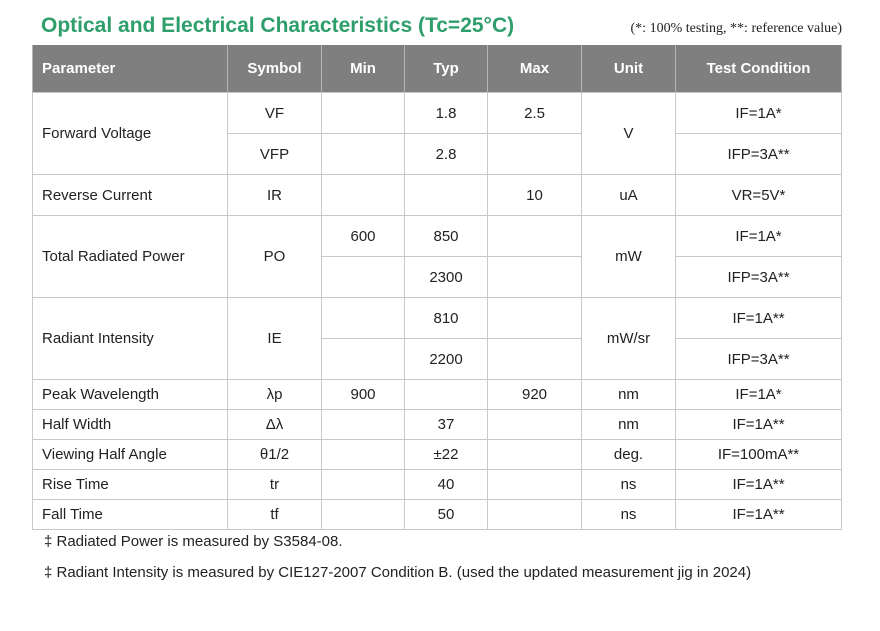 The height and width of the screenshot is (631, 880). Describe the element at coordinates (130, 256) in the screenshot. I see `cell-parameter: Total Radiated Power` at that location.